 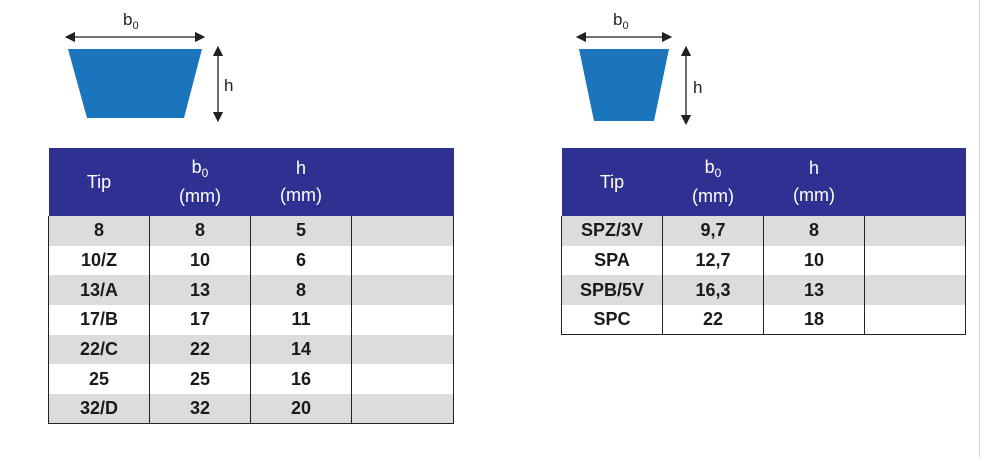 What do you see at coordinates (612, 320) in the screenshot?
I see `table-cell: SPC` at bounding box center [612, 320].